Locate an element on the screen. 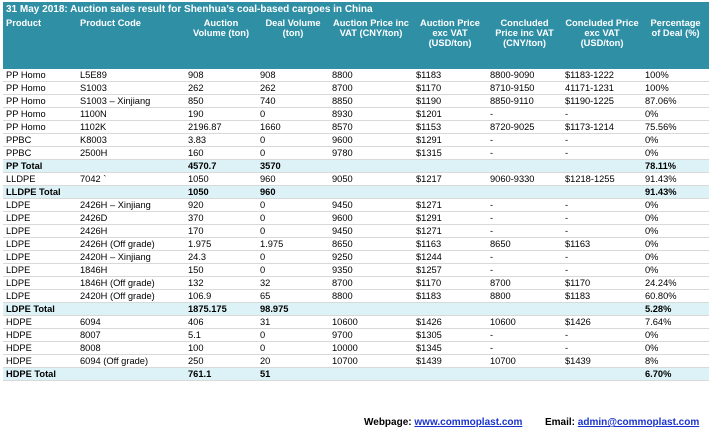 This screenshot has height=438, width=712. webpage-contact: Webpage: www.commoplast.com is located at coordinates (443, 422).